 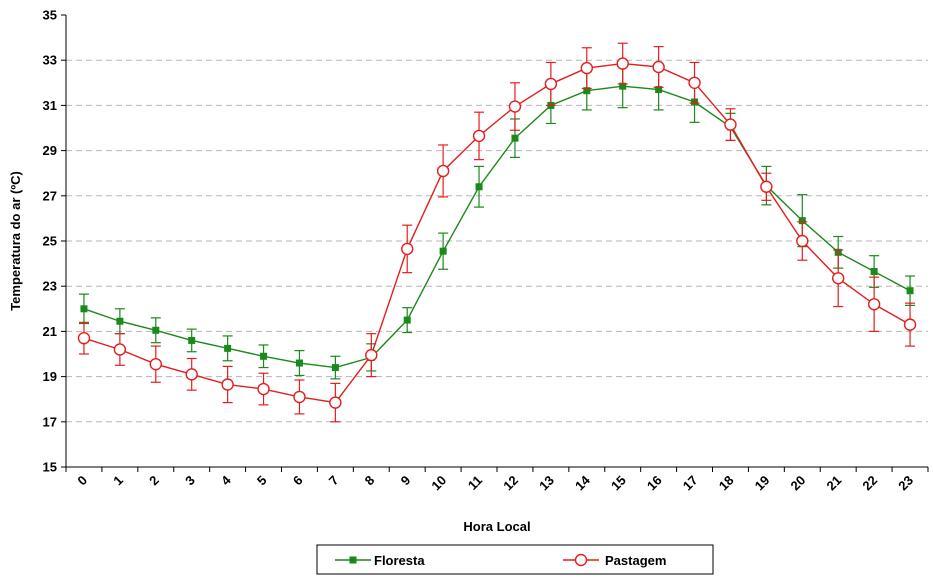 I want to click on y-tick-label: 25, so click(x=50, y=241).